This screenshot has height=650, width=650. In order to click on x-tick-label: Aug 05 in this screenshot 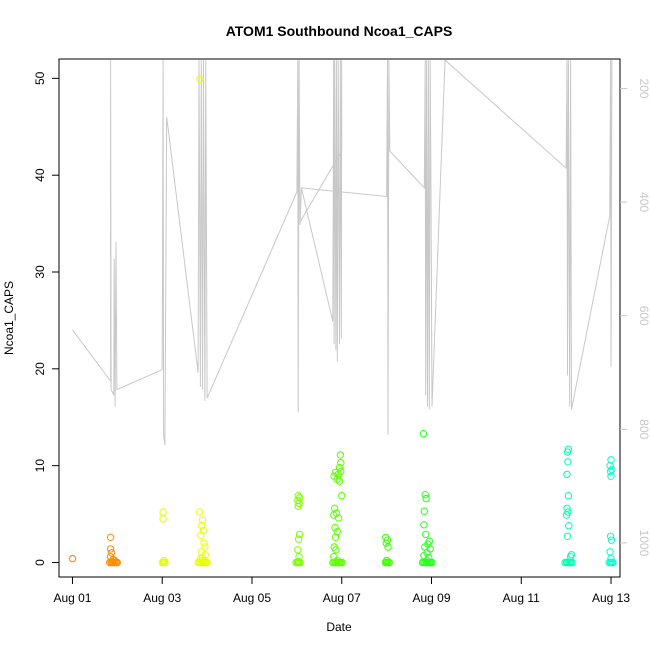, I will do `click(252, 598)`.